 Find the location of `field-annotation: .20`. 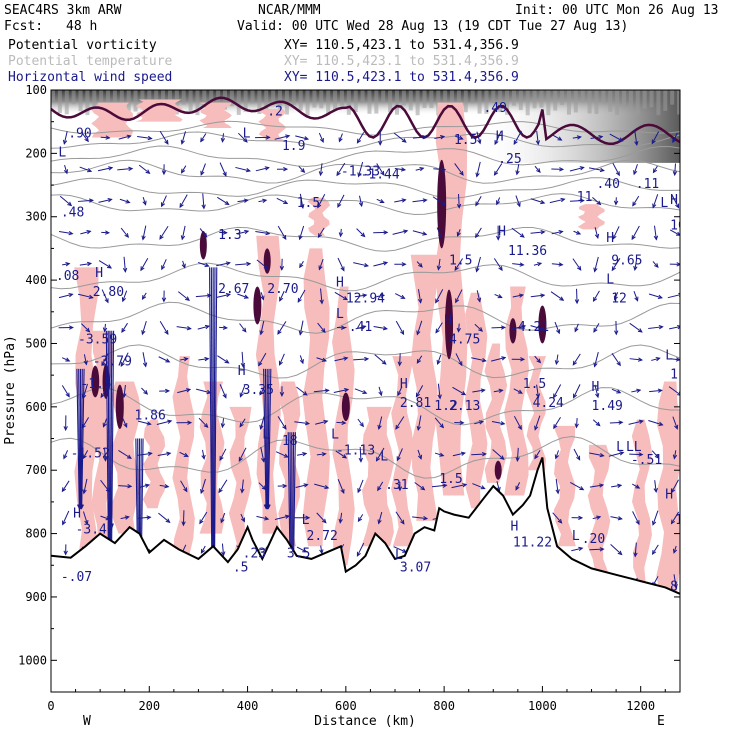

field-annotation: .20 is located at coordinates (593, 539).